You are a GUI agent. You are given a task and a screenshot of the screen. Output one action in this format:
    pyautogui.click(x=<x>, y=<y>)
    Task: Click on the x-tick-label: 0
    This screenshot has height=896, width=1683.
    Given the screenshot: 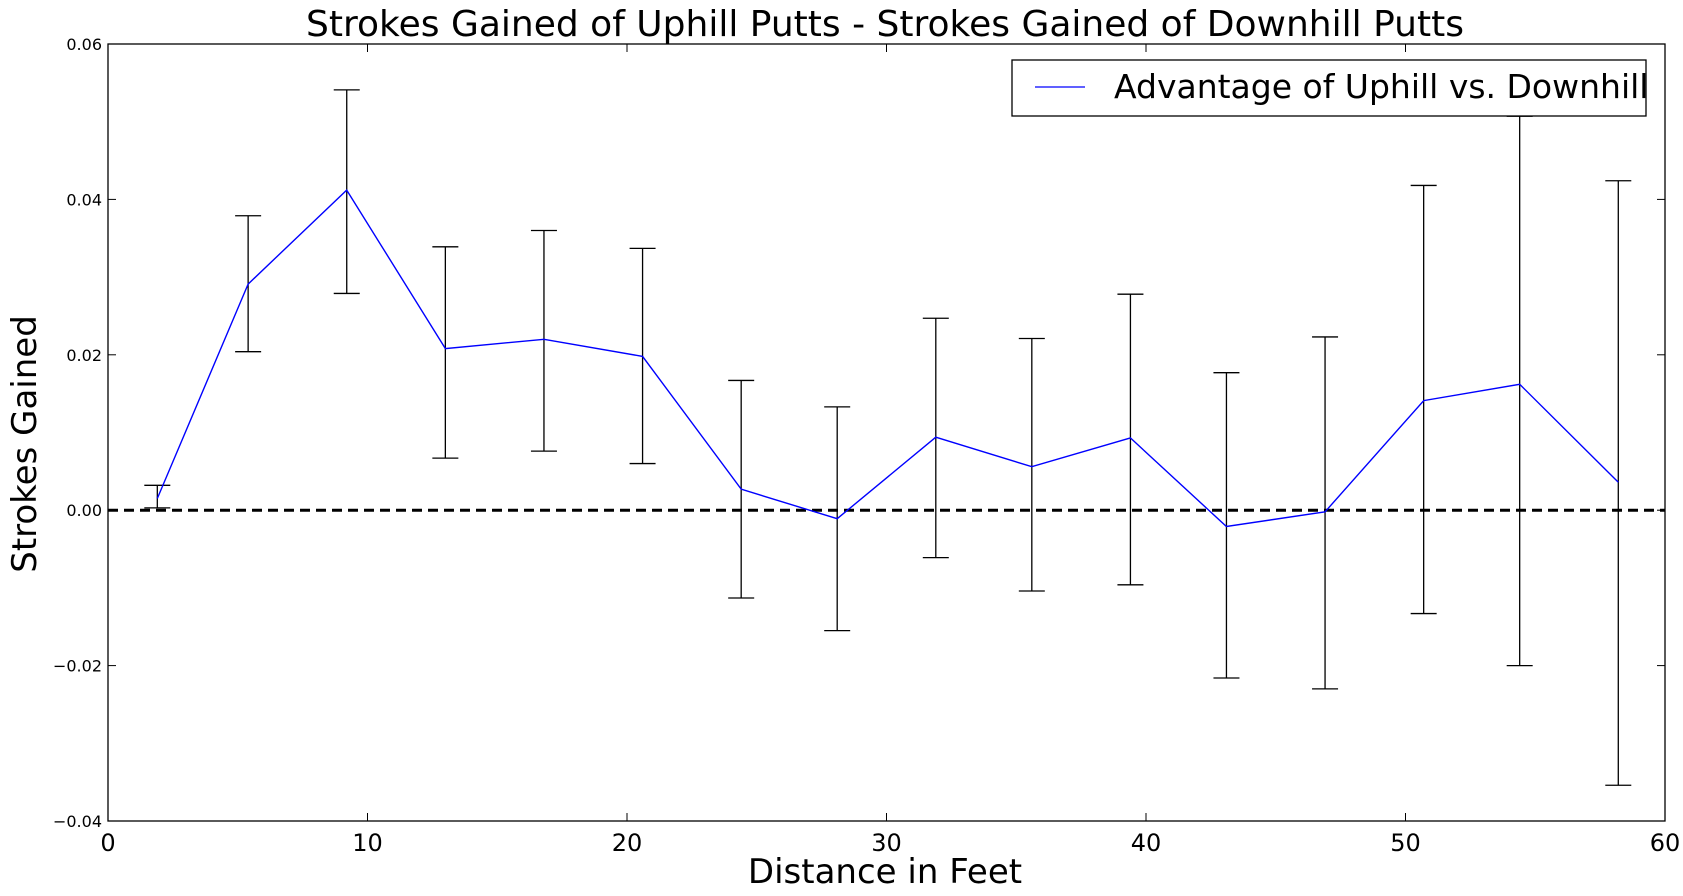 What is the action you would take?
    pyautogui.click(x=107, y=843)
    